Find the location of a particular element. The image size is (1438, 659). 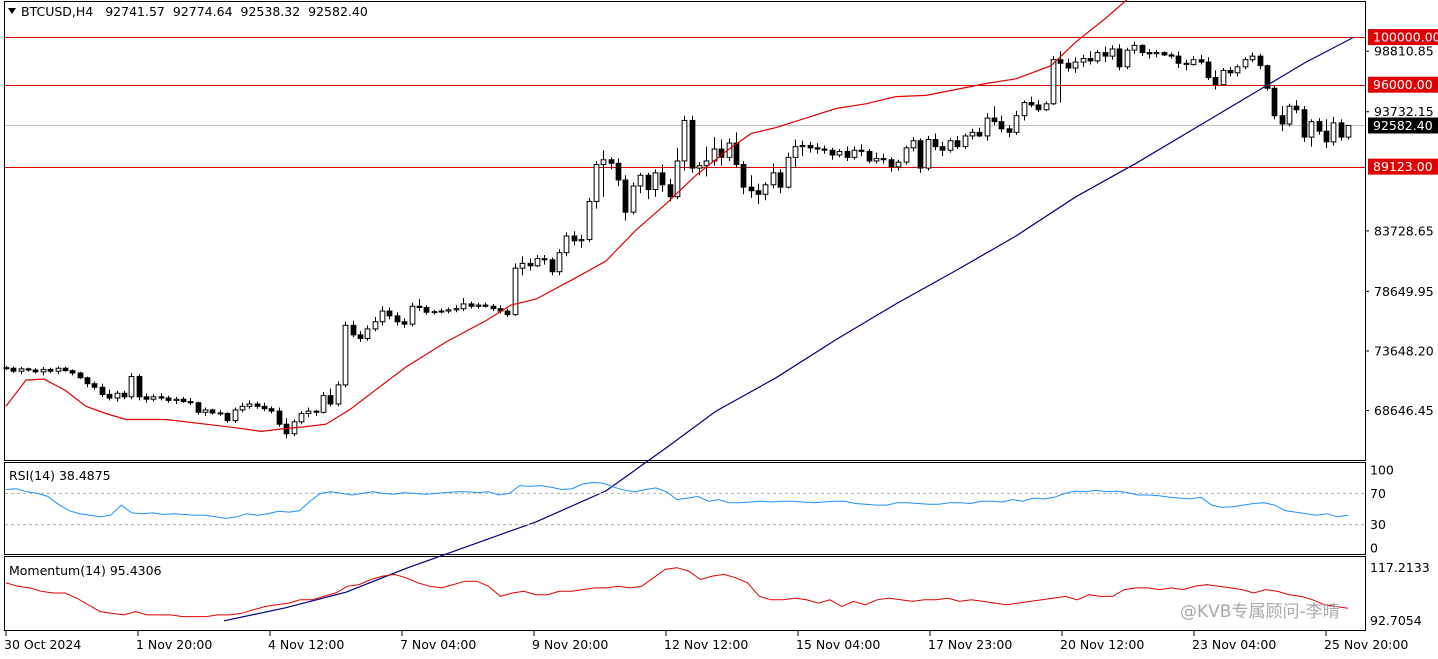

momentum-panel-content is located at coordinates (677, 592).